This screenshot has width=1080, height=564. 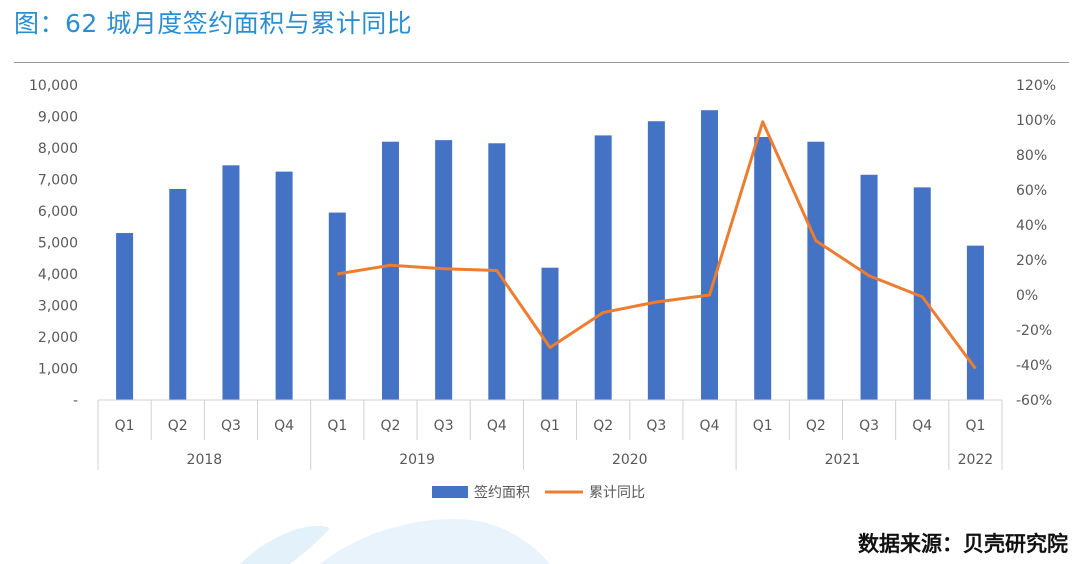 What do you see at coordinates (1031, 261) in the screenshot?
I see `right-axis-tick-label: 20%` at bounding box center [1031, 261].